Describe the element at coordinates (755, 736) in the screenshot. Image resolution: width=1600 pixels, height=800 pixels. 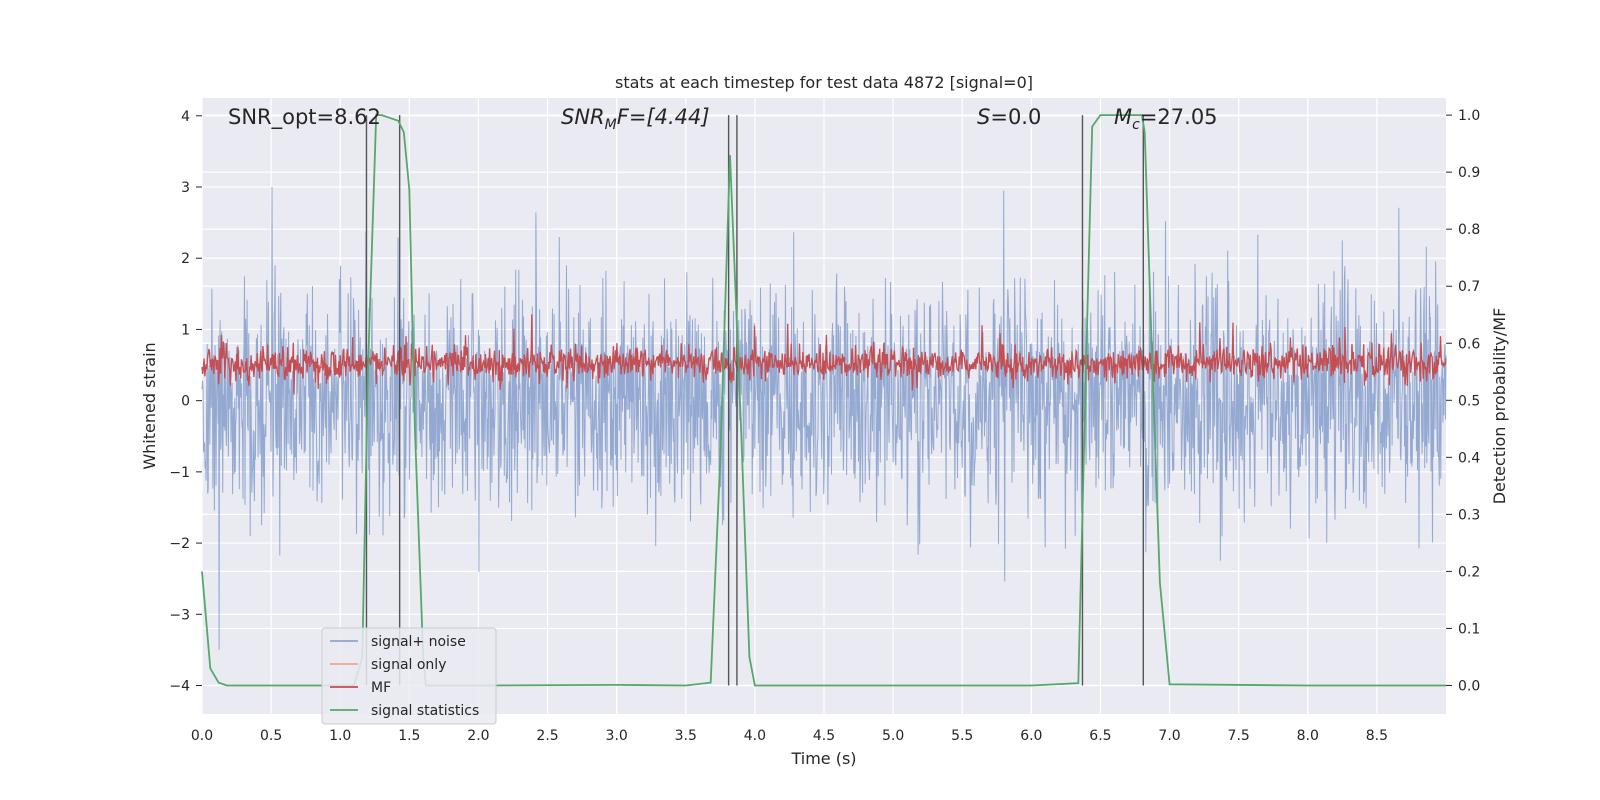
I see `x-tick-label-8: 4.0` at that location.